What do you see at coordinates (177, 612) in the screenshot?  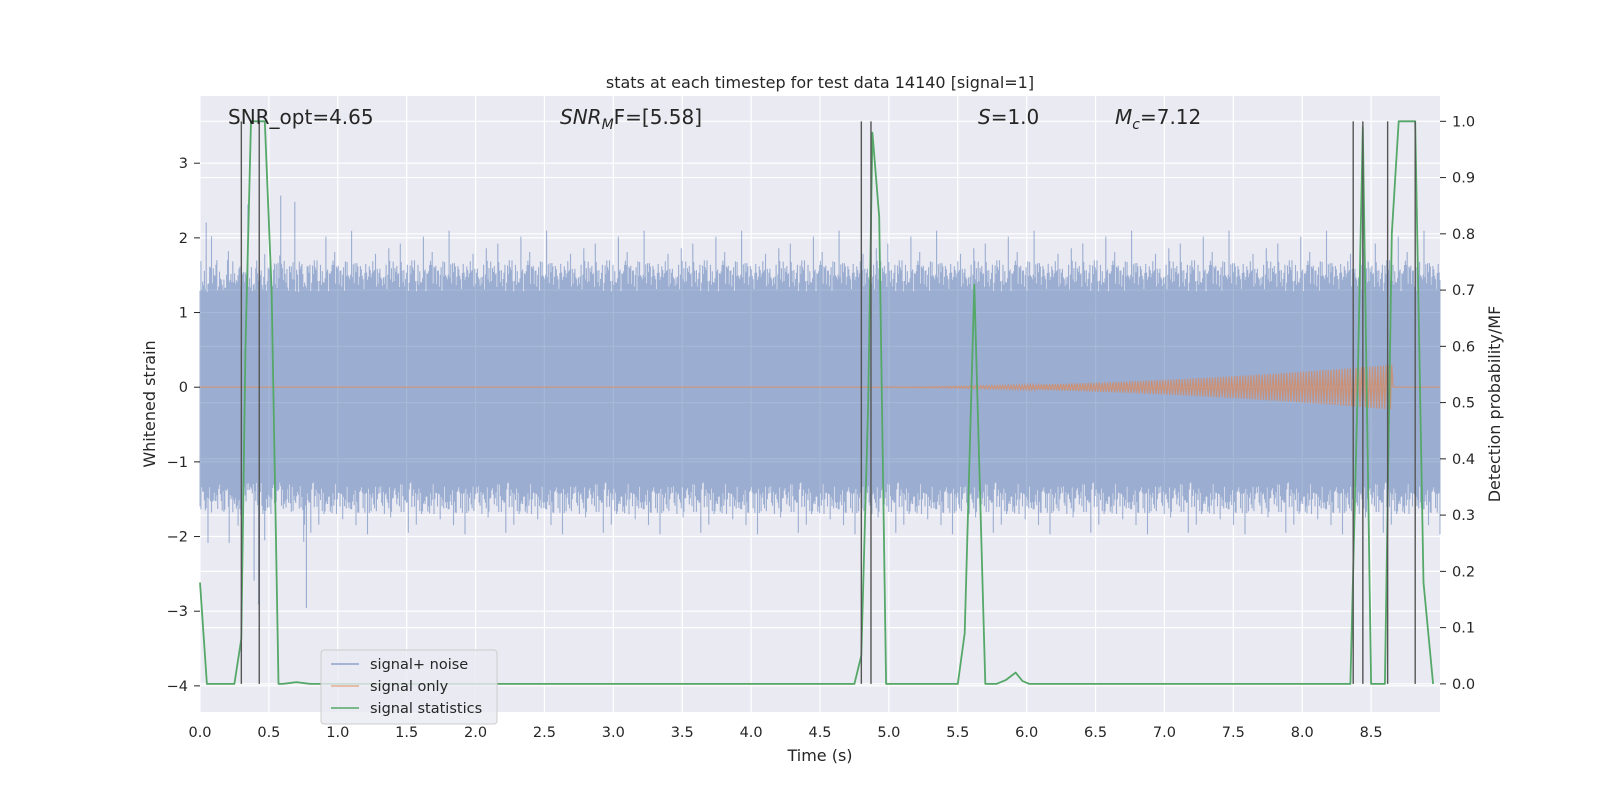 I see `y-tick-label: −3` at bounding box center [177, 612].